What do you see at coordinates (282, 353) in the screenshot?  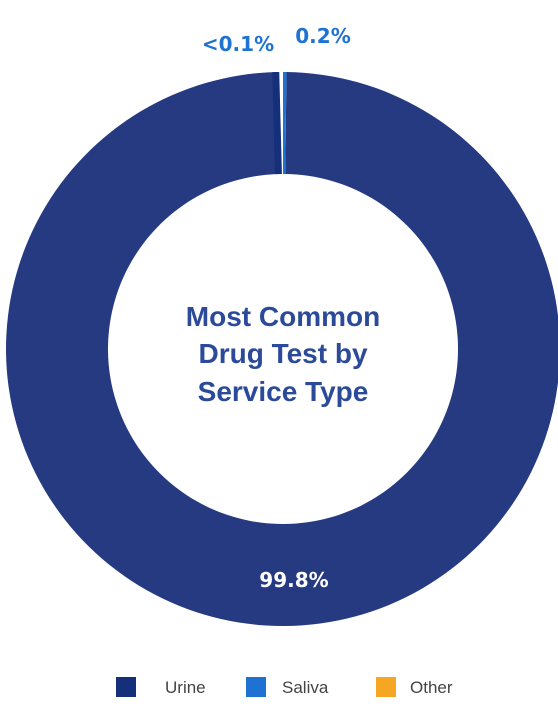 I see `center-title-line-2: Drug Test by` at bounding box center [282, 353].